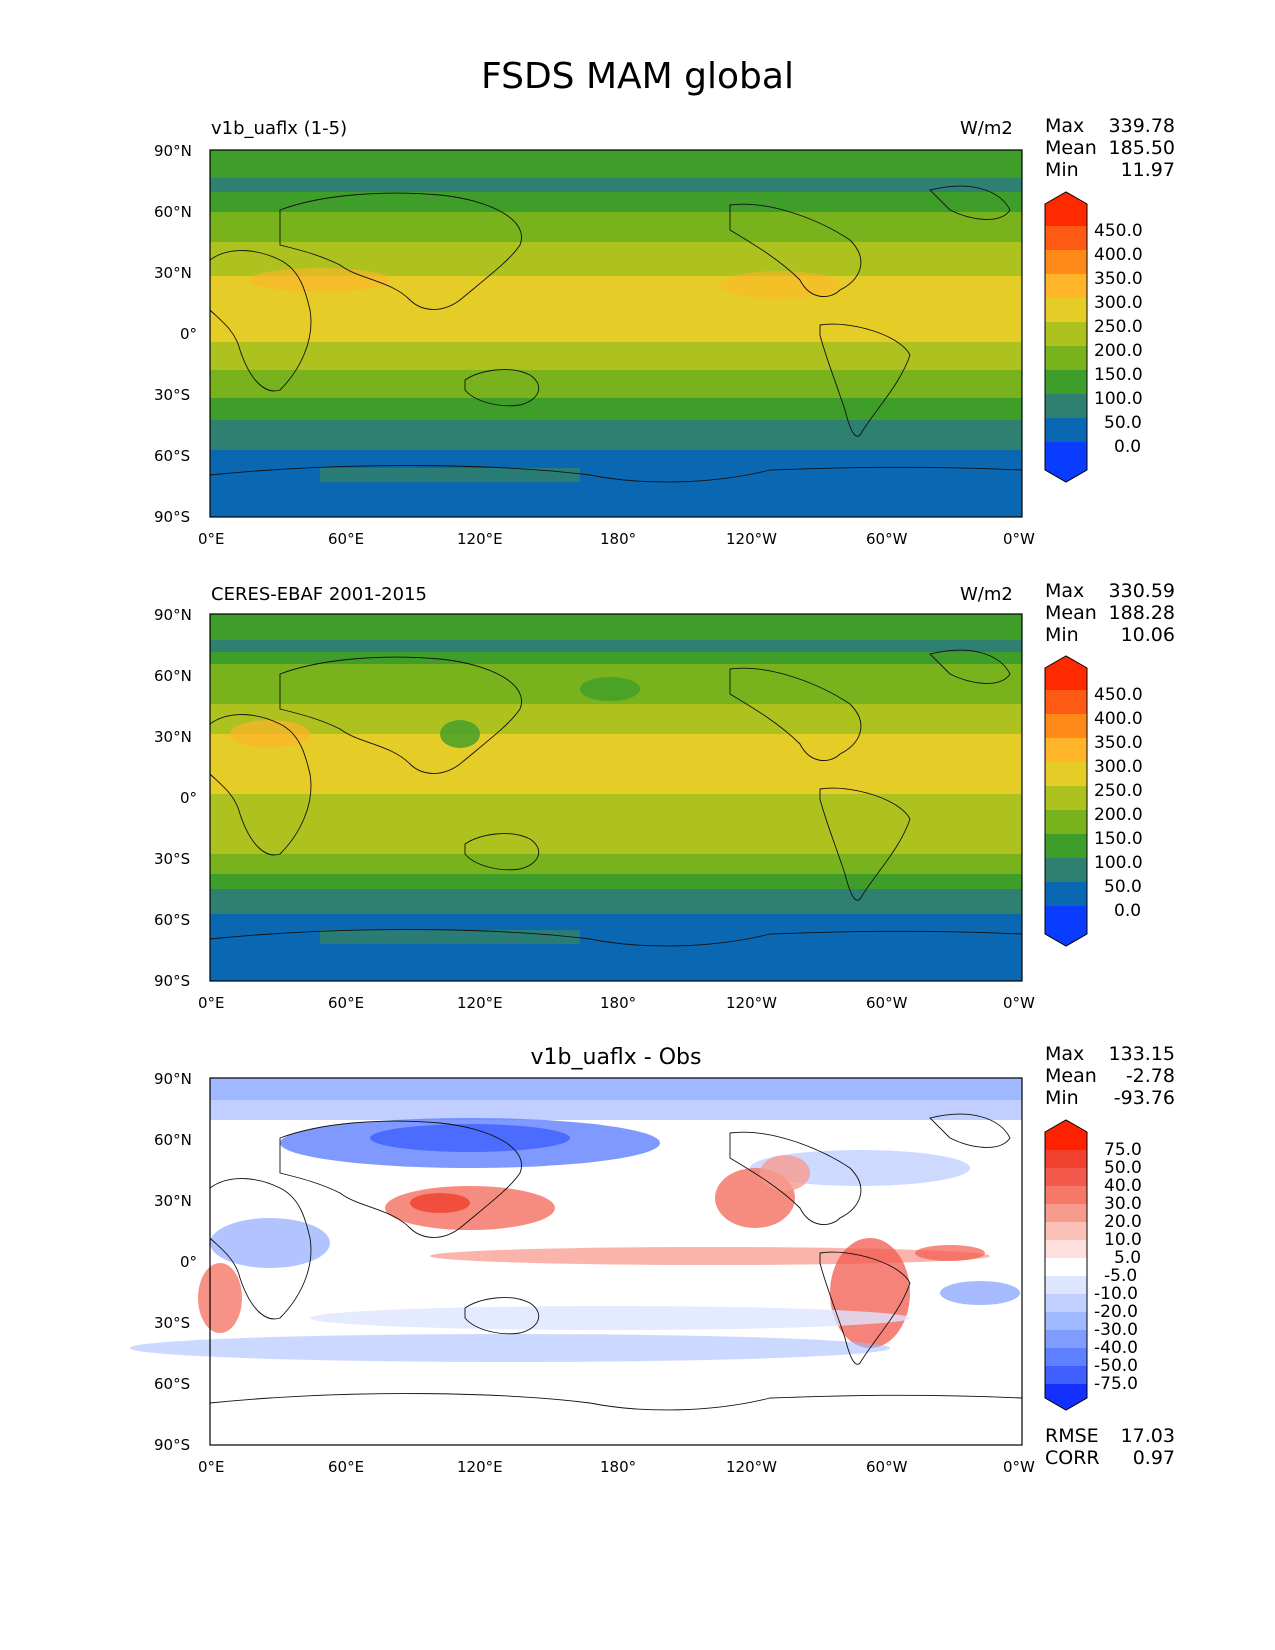  I want to click on map-ref, so click(616, 797).